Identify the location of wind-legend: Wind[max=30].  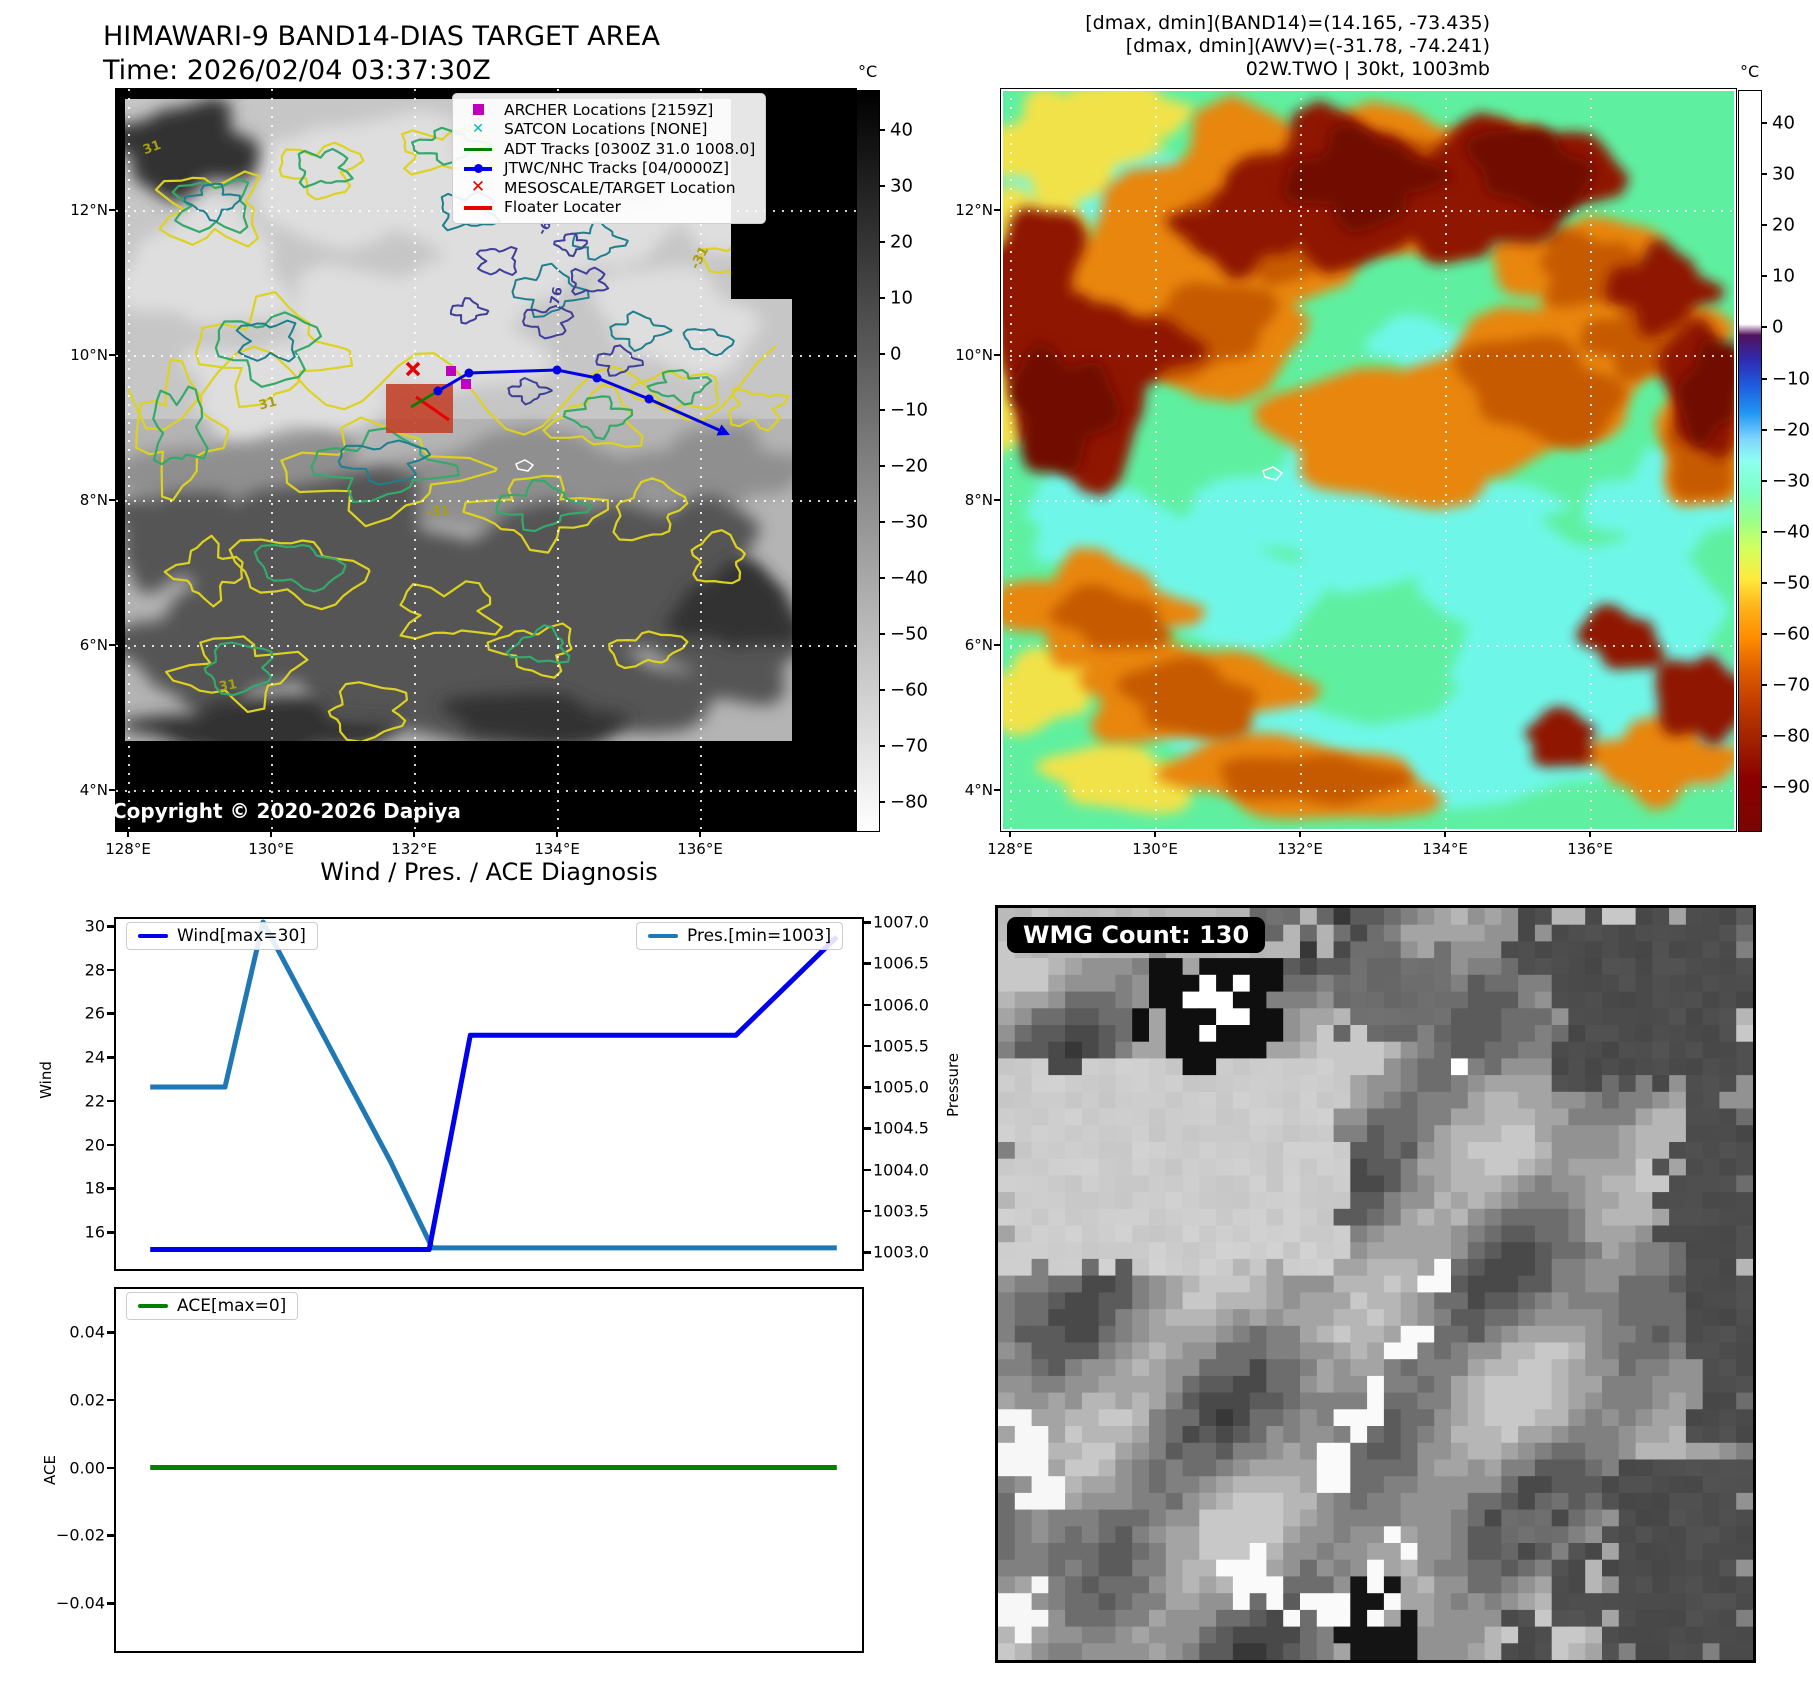
(222, 936).